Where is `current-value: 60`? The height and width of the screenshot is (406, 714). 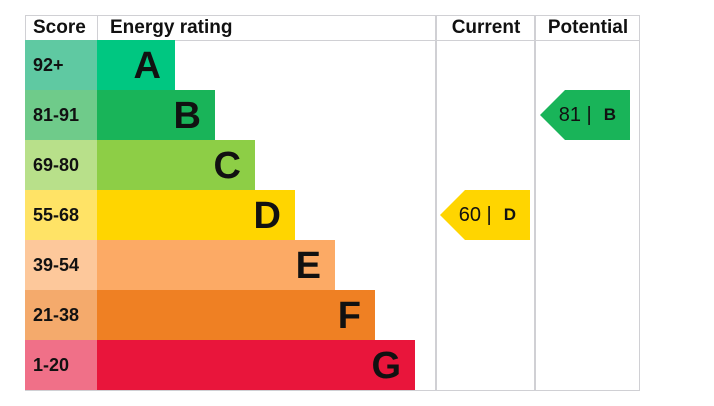 current-value: 60 is located at coordinates (469, 214).